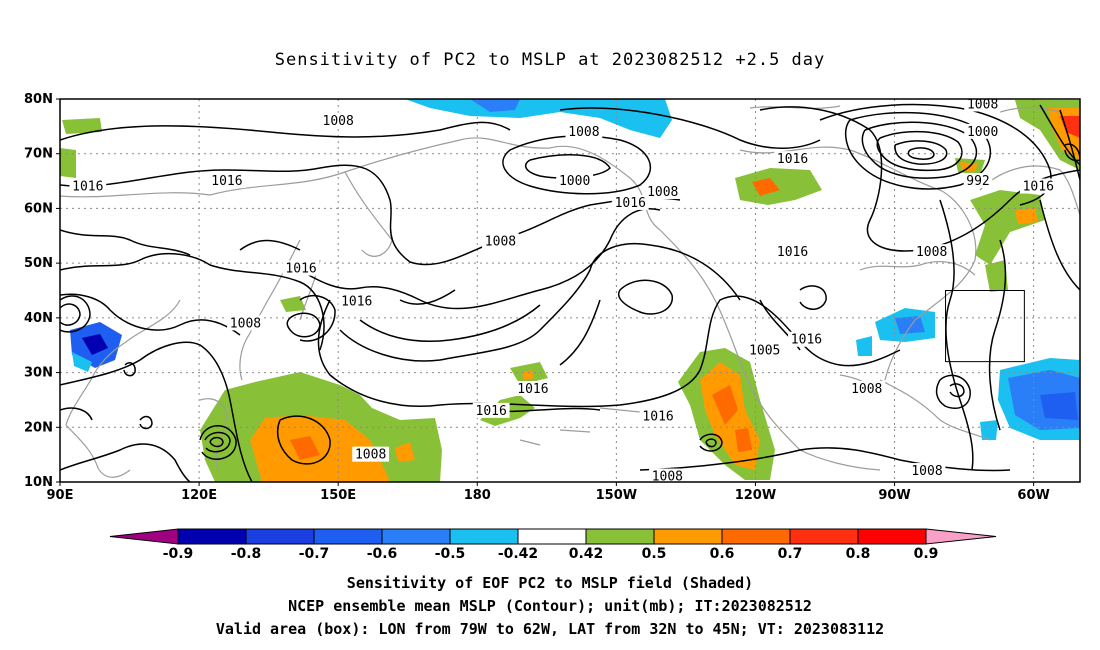 The height and width of the screenshot is (650, 1100). I want to click on lon-tick-label: 90W, so click(894, 495).